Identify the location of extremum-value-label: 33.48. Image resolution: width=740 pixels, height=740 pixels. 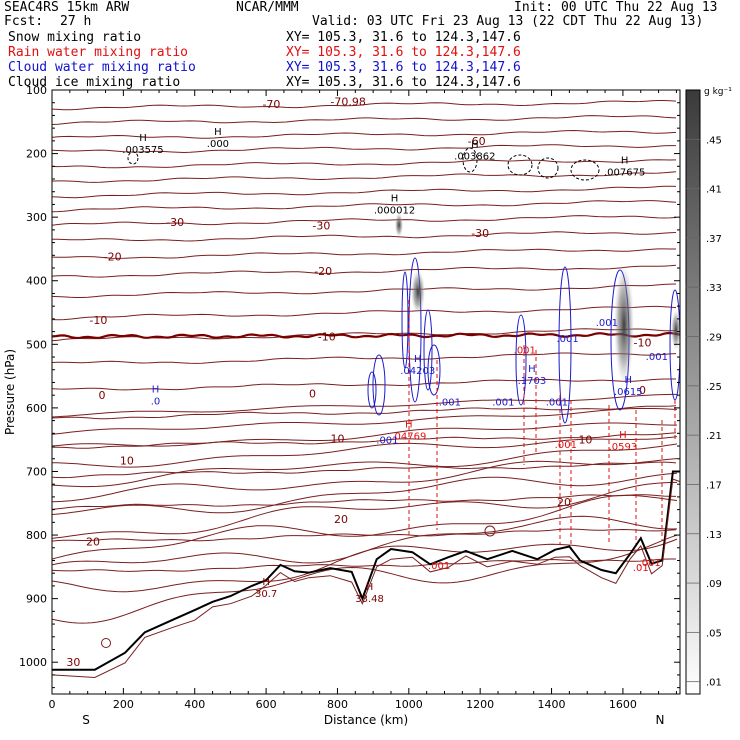
(369, 599).